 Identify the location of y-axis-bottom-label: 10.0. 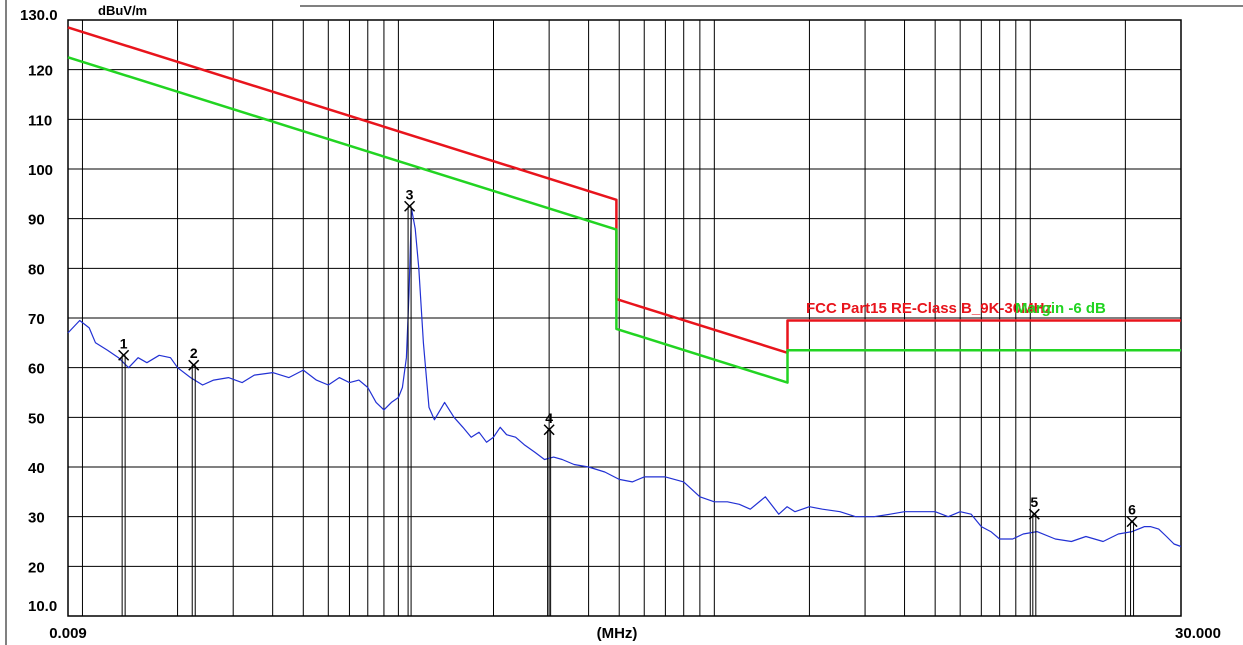
(42, 606).